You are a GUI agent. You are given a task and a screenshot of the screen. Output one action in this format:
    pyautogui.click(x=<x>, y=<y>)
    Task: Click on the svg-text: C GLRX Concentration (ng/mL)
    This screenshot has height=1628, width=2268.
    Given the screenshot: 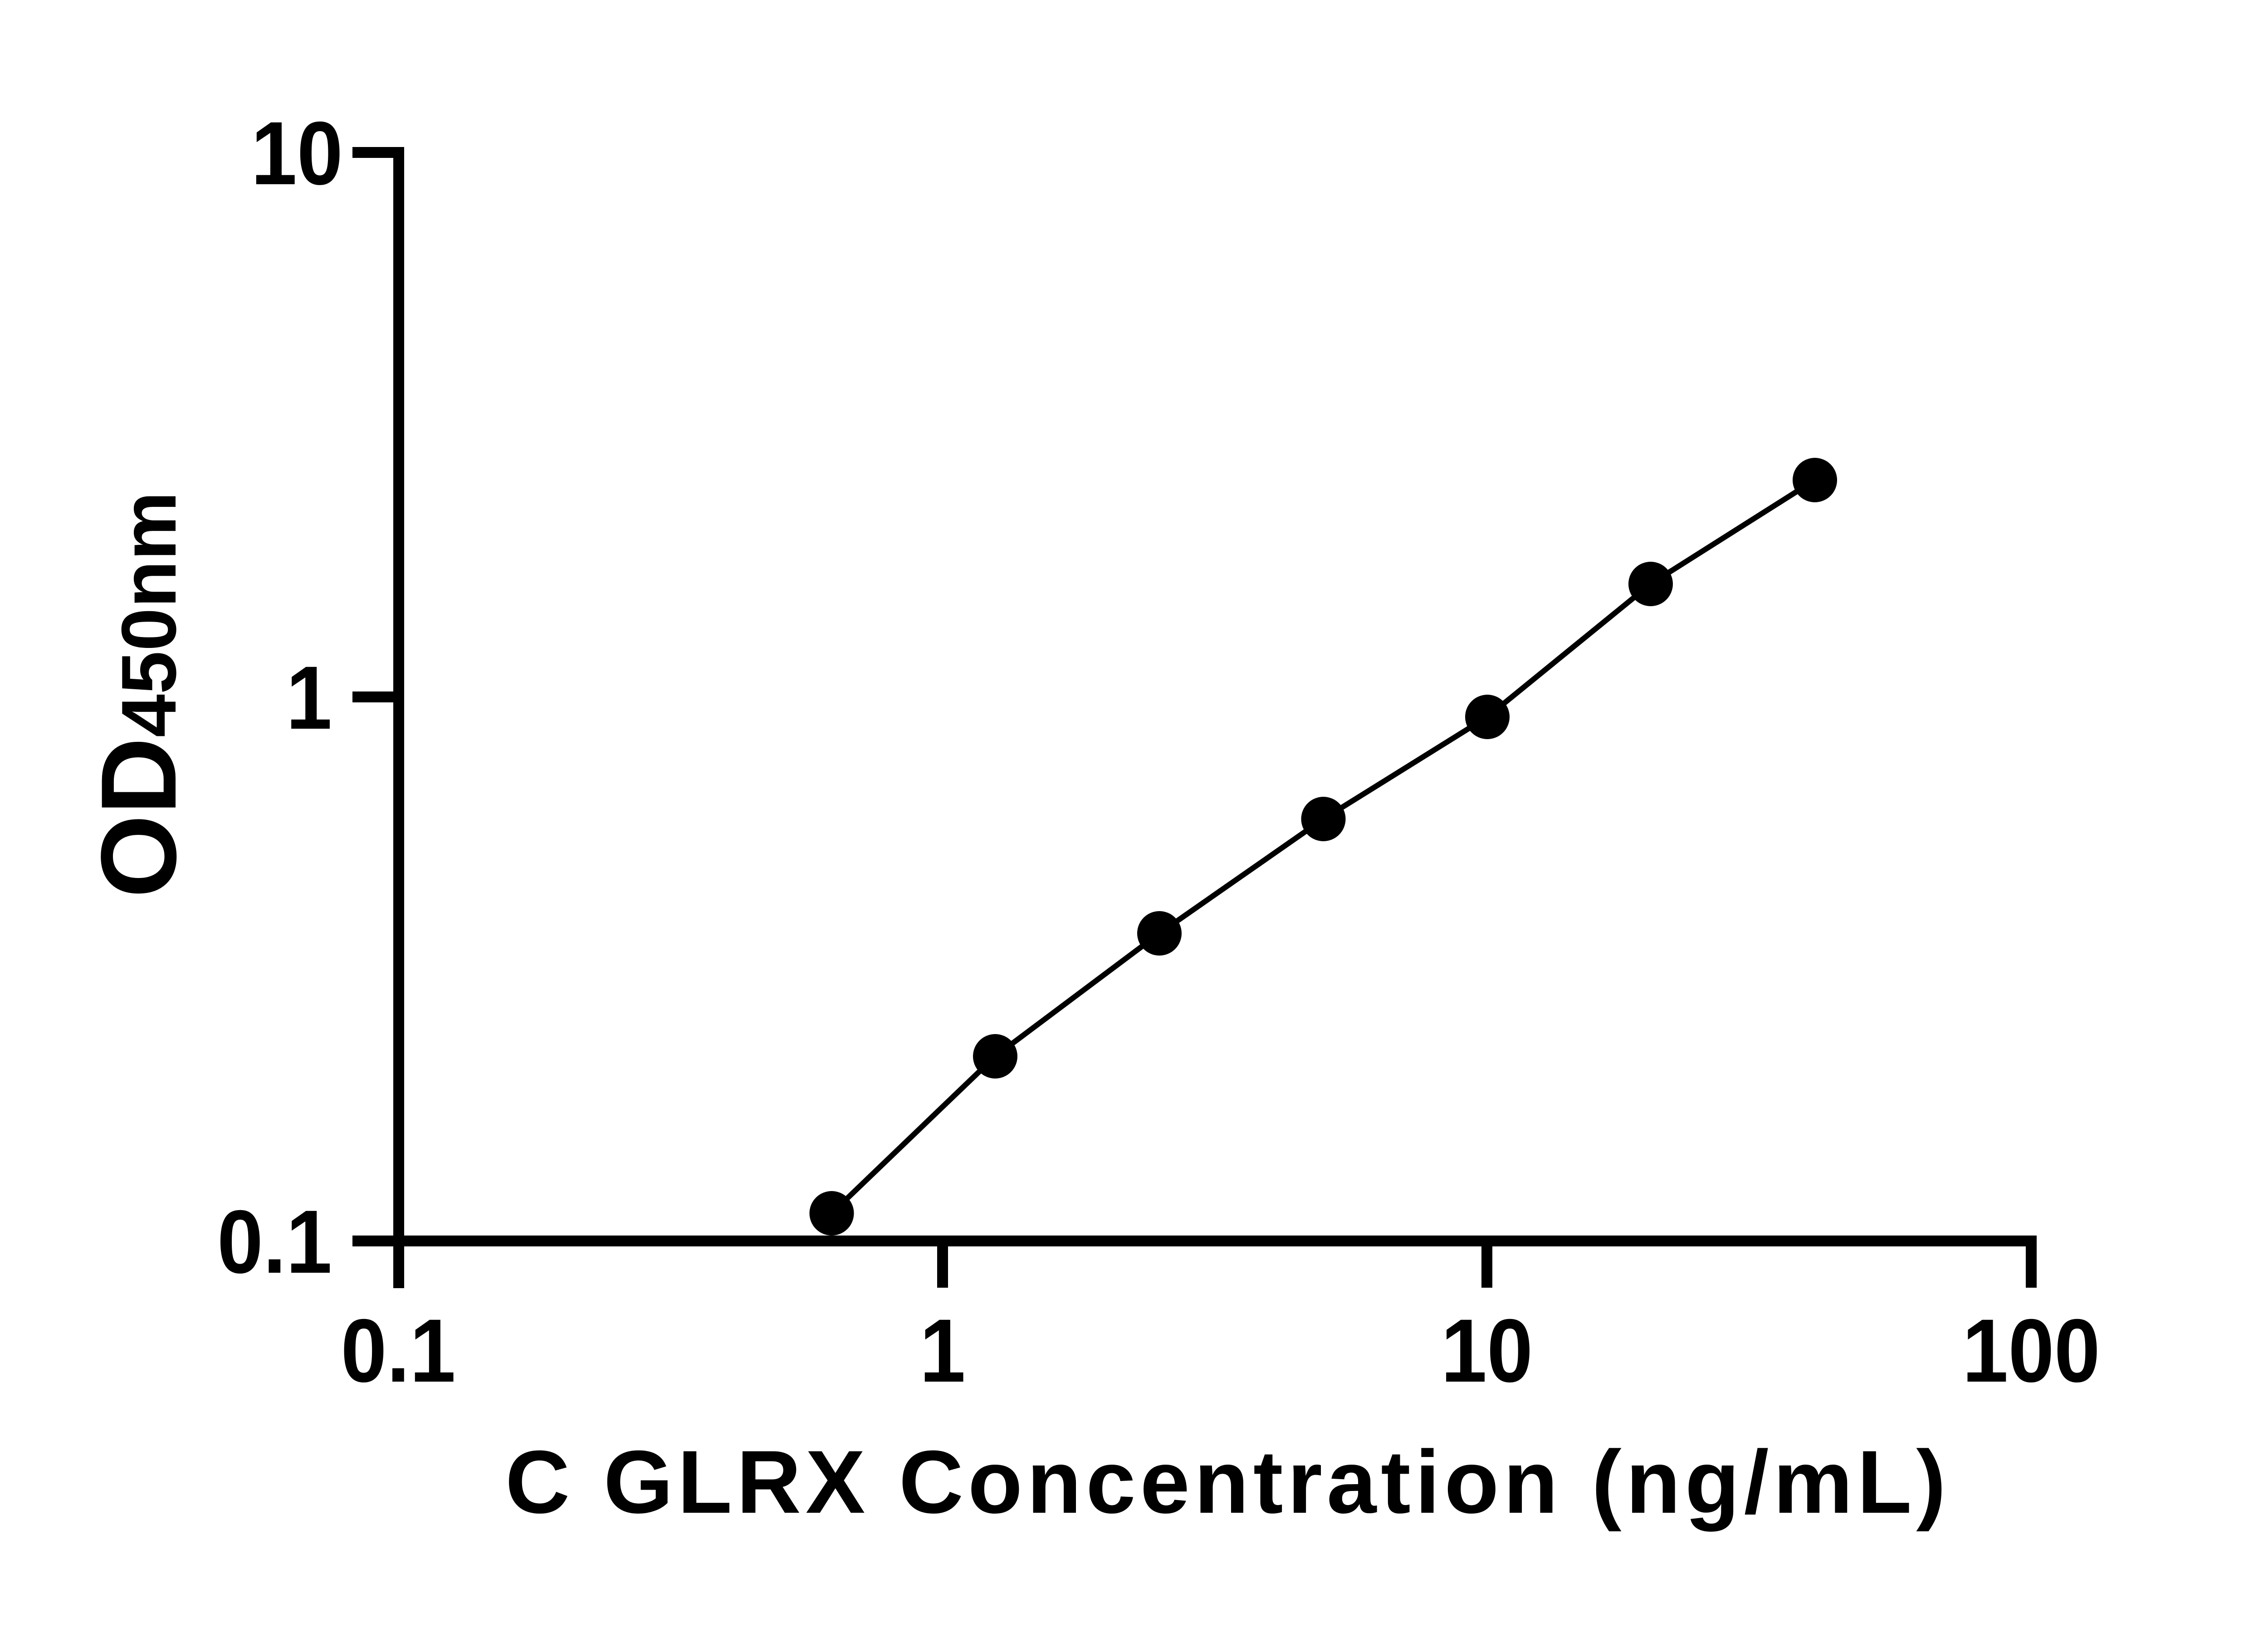 What is the action you would take?
    pyautogui.click(x=1226, y=1482)
    